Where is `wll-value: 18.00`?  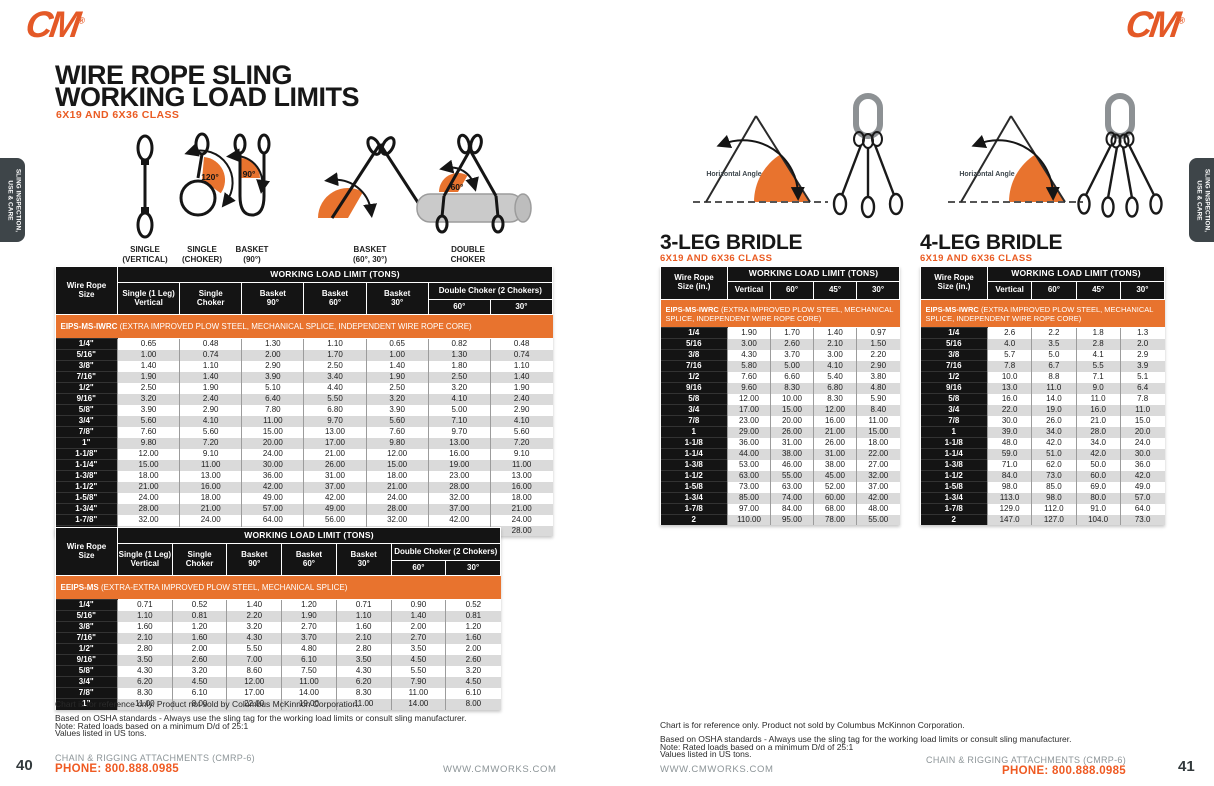
wll-value: 18.00 is located at coordinates (878, 443).